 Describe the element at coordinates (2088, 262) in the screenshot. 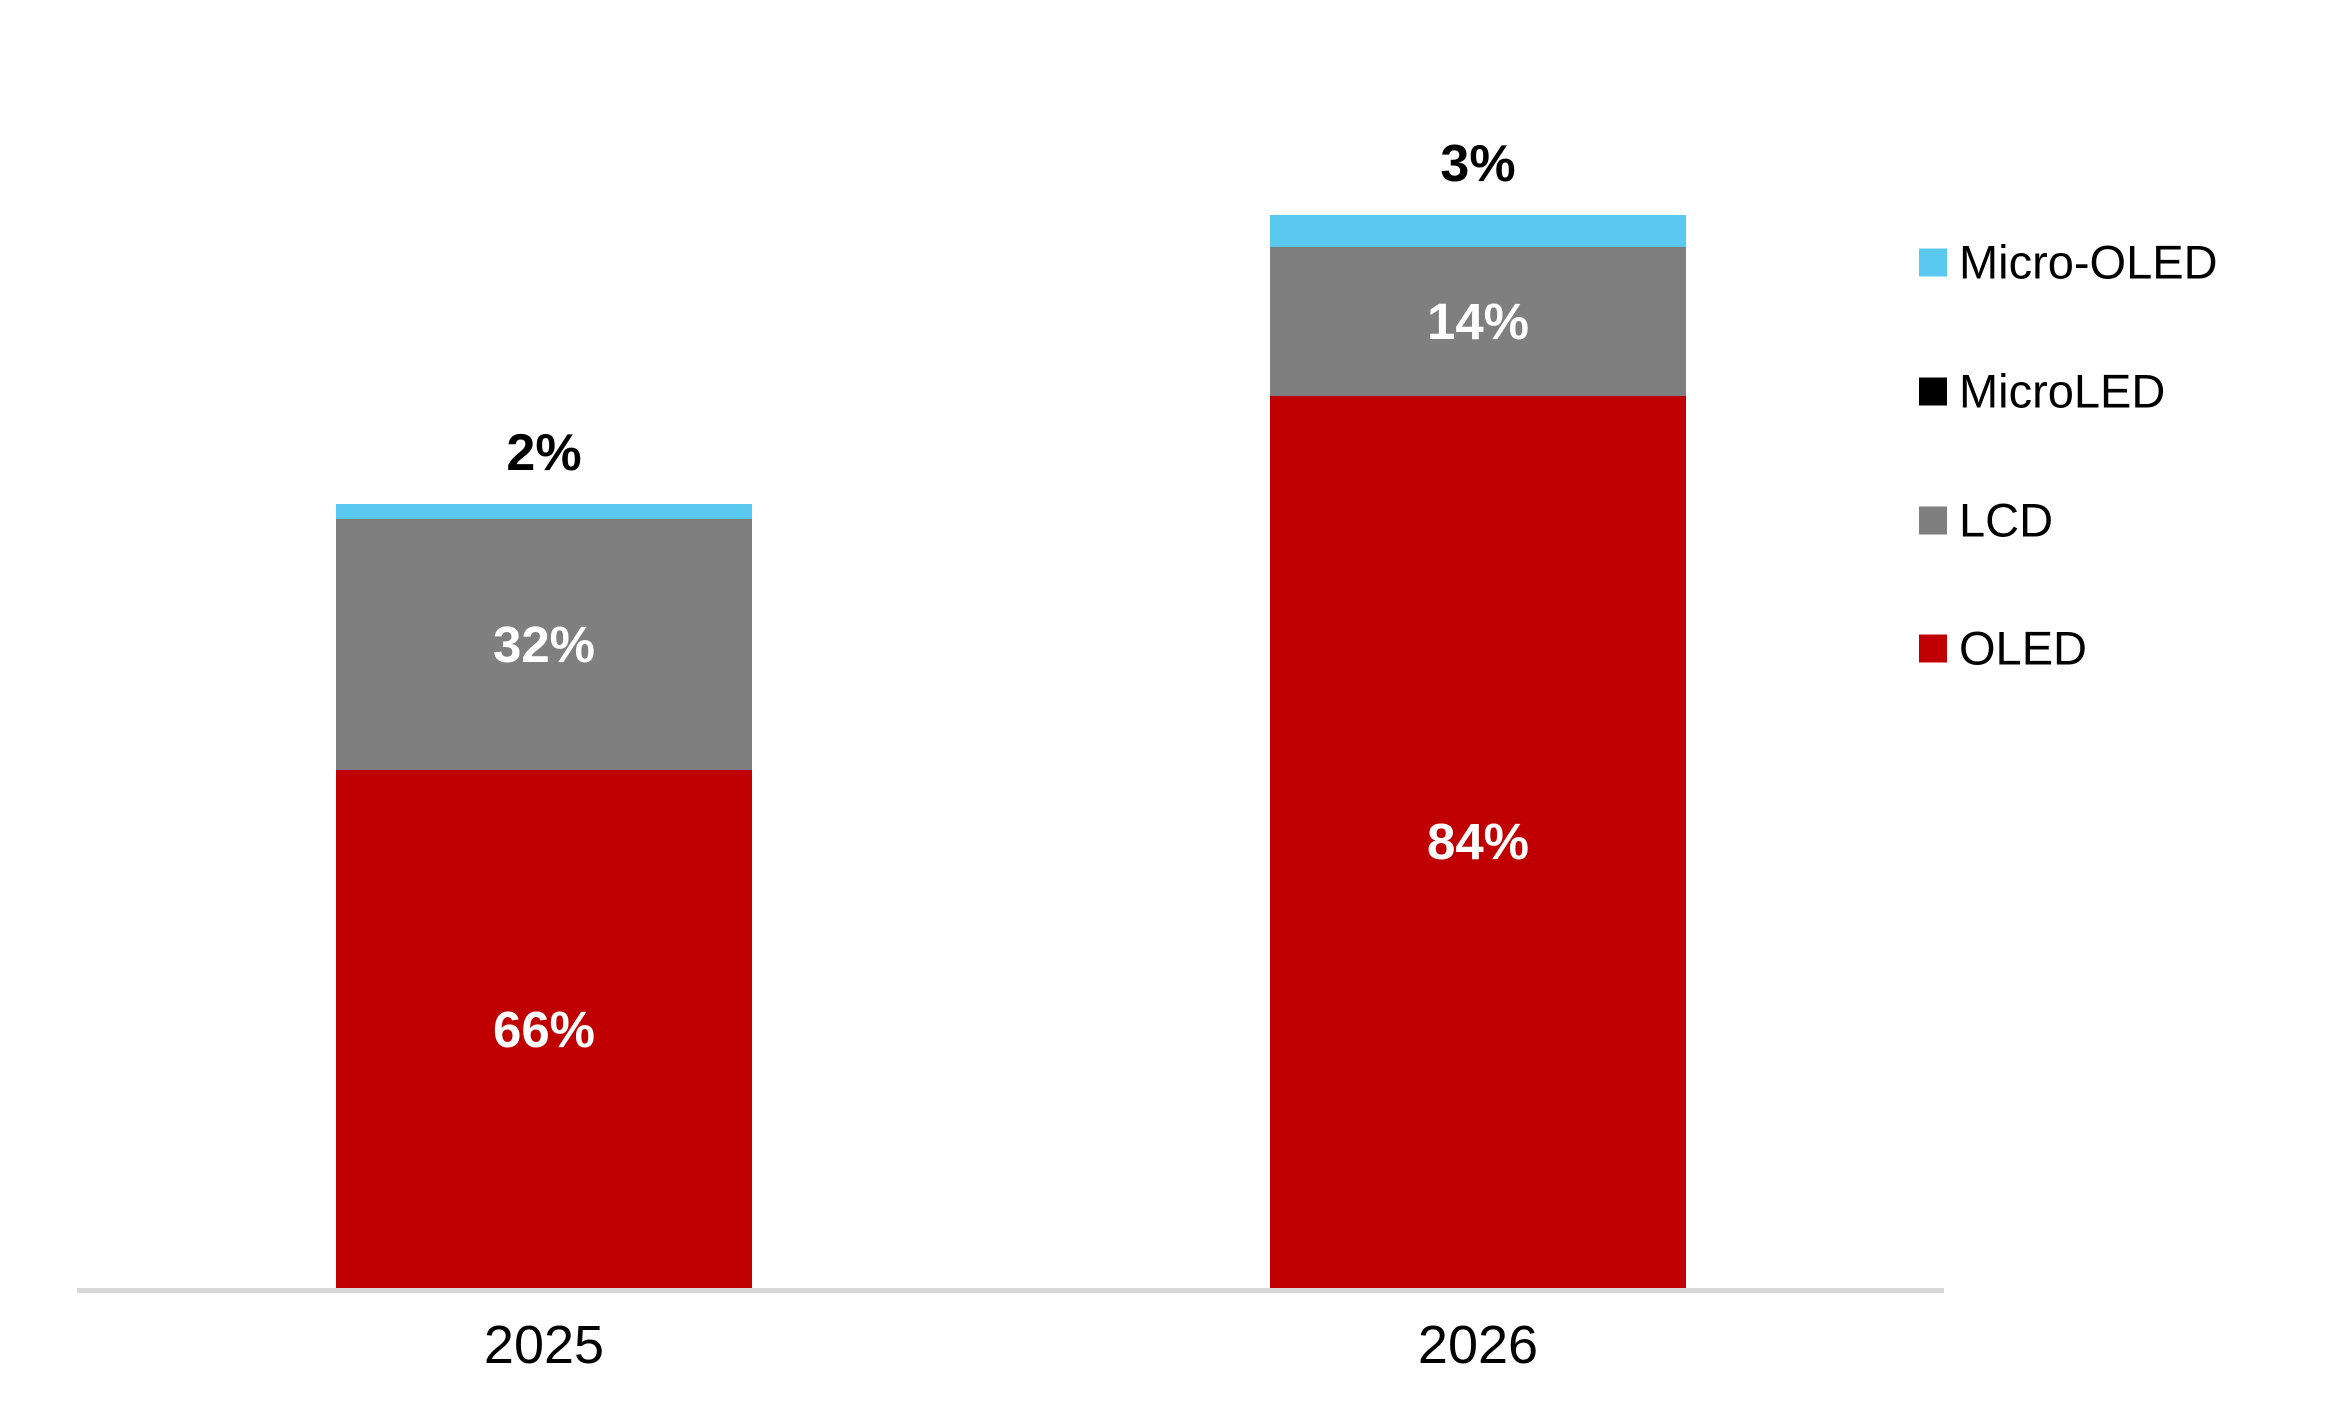

I see `legend-label-micro-oled: Micro-OLED` at that location.